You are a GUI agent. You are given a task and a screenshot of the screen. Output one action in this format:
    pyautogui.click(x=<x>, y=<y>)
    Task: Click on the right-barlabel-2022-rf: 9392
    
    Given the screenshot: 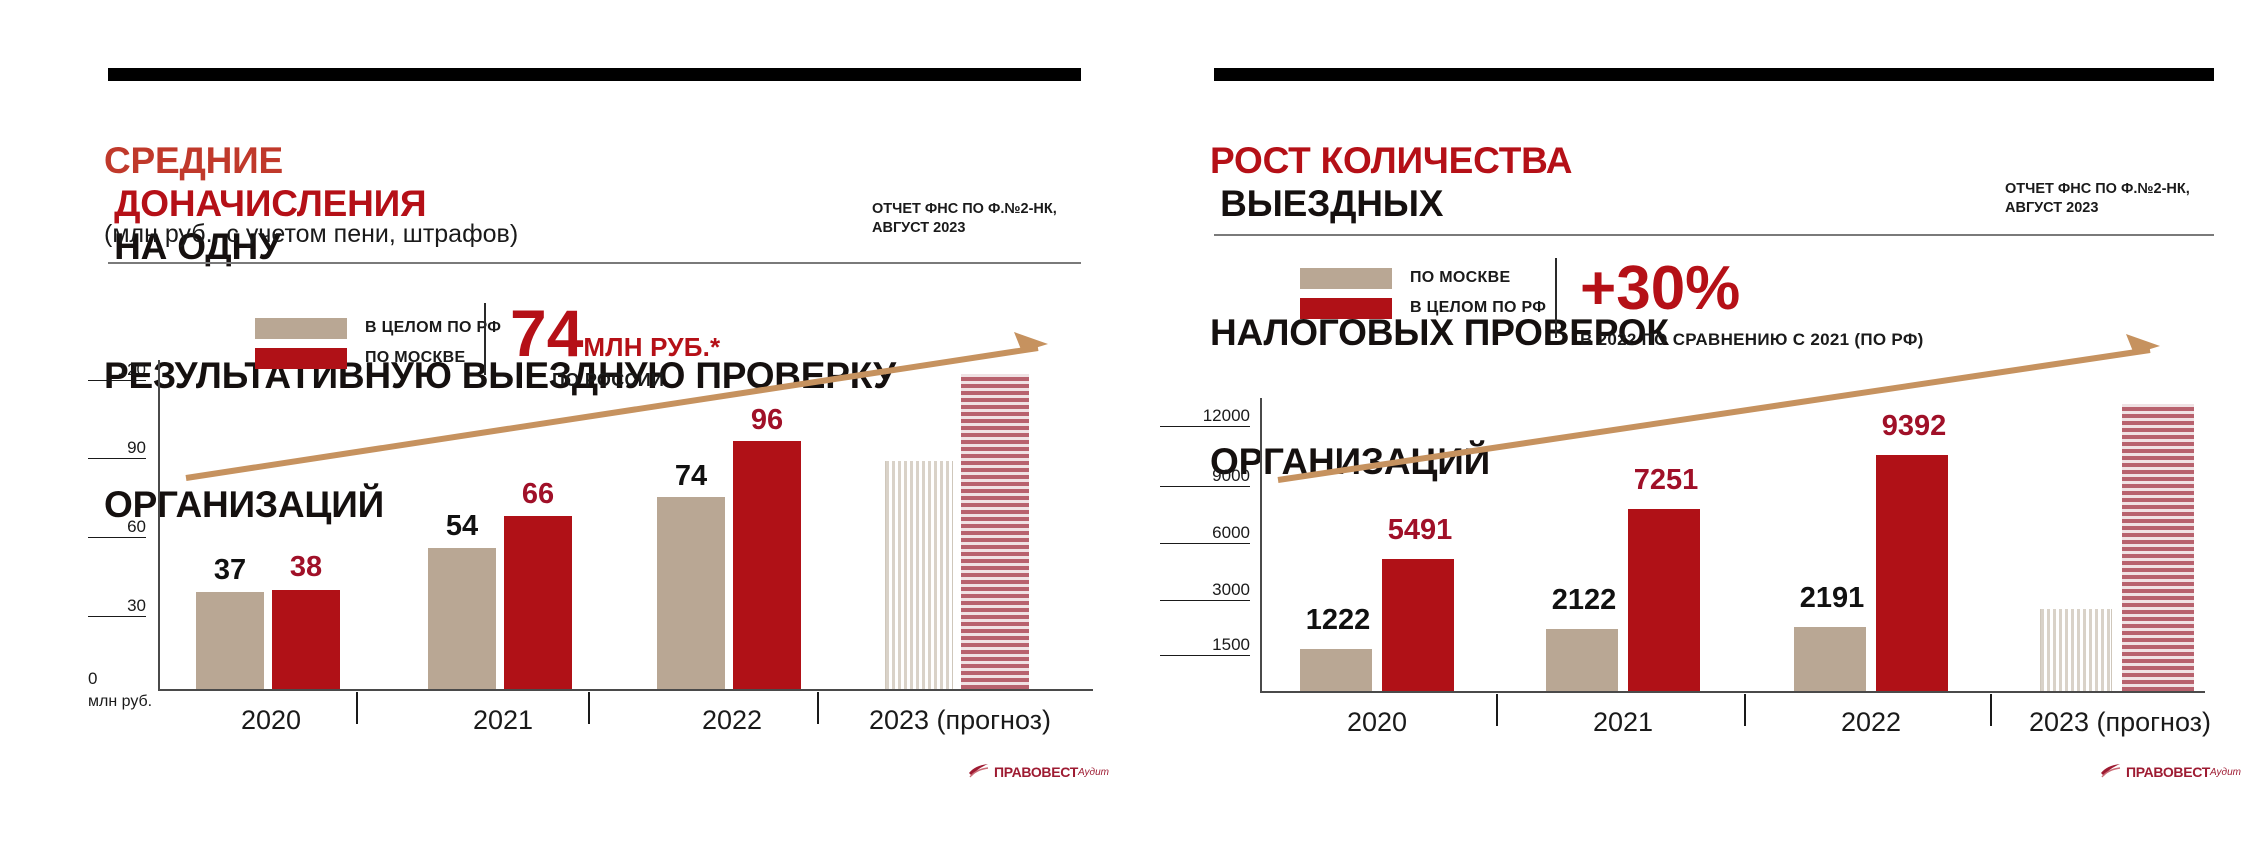 What is the action you would take?
    pyautogui.click(x=1914, y=426)
    